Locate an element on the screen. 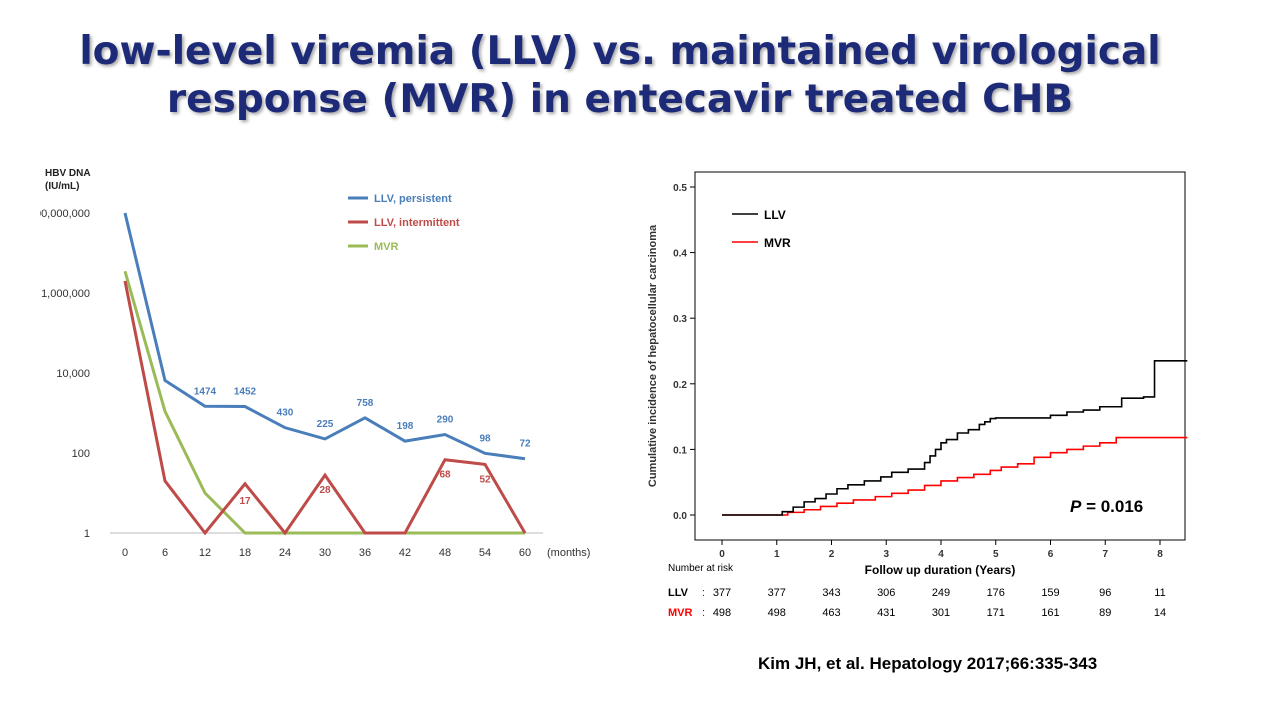 The image size is (1280, 720). left-y-label: HBV DNA (IU/mL) is located at coordinates (68, 180).